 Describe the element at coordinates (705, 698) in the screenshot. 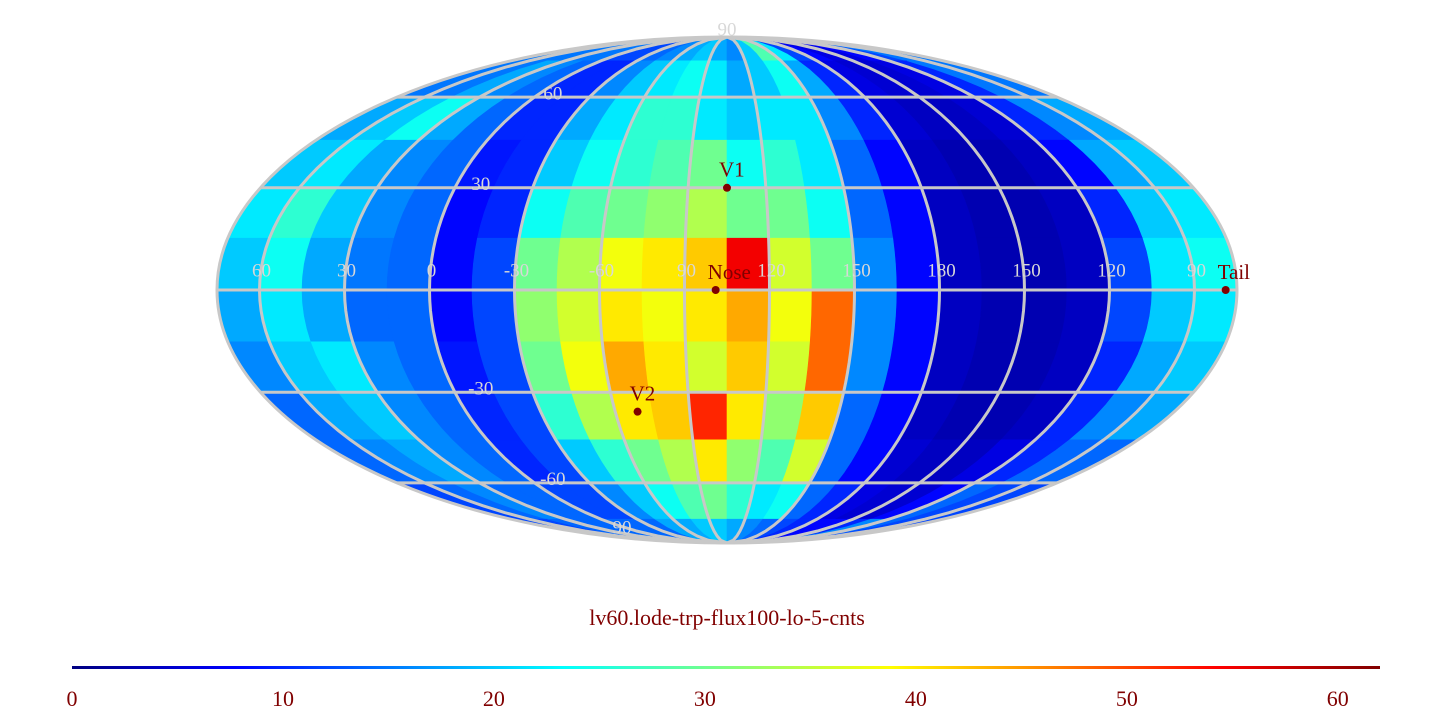

I see `colorbar-tick-label: 30` at that location.